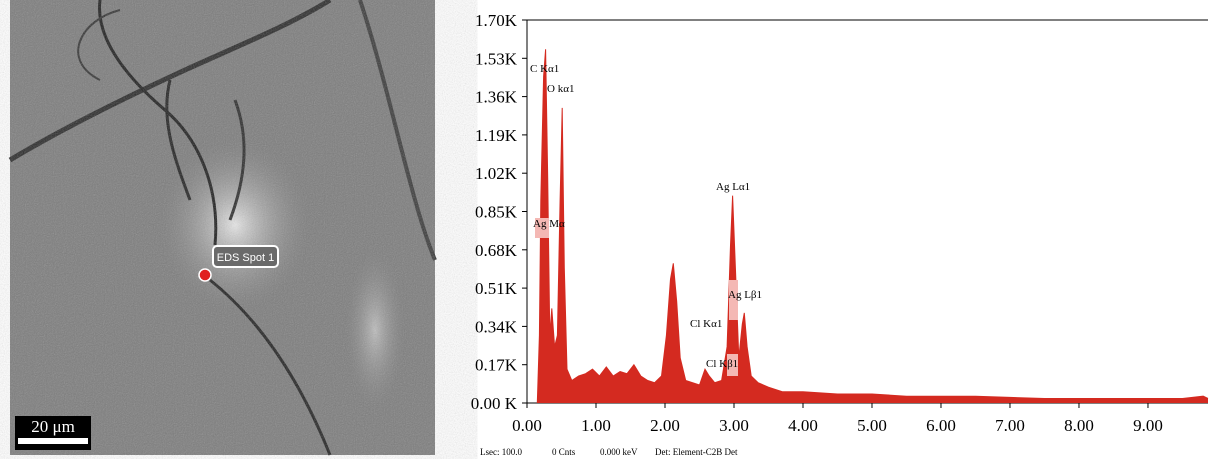 The image size is (1209, 464). Describe the element at coordinates (496, 97) in the screenshot. I see `y-tick-label: 1.36K` at that location.